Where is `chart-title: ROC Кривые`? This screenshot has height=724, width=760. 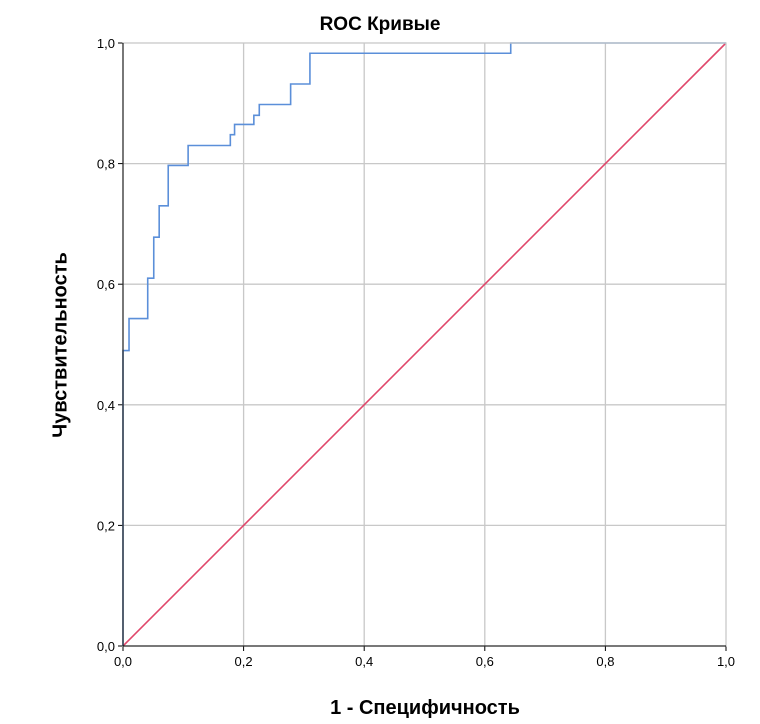 chart-title: ROC Кривые is located at coordinates (380, 24).